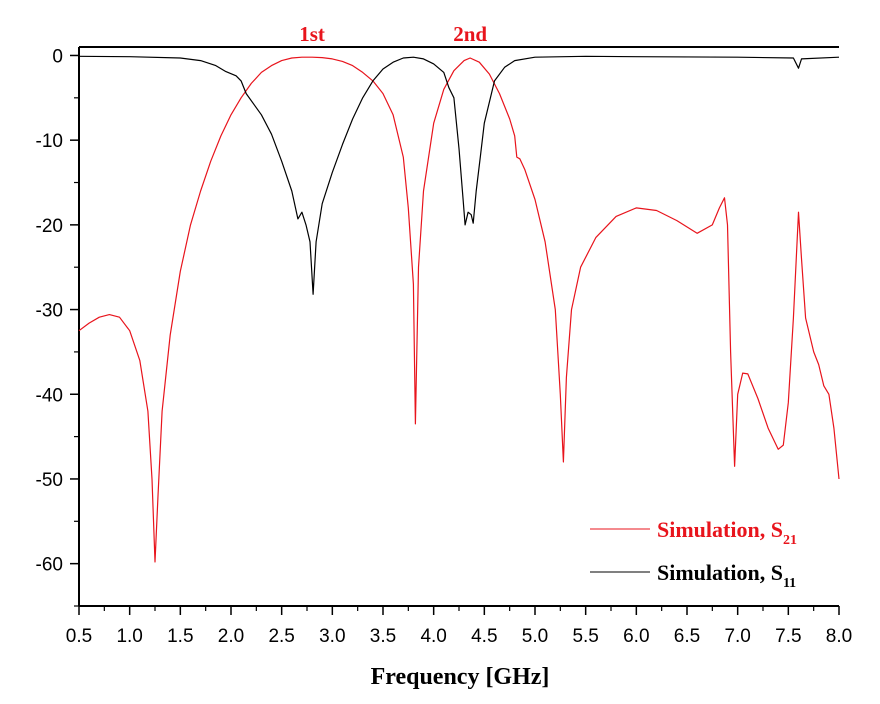 This screenshot has height=704, width=880. I want to click on y-tick-label--40: -40, so click(49, 395).